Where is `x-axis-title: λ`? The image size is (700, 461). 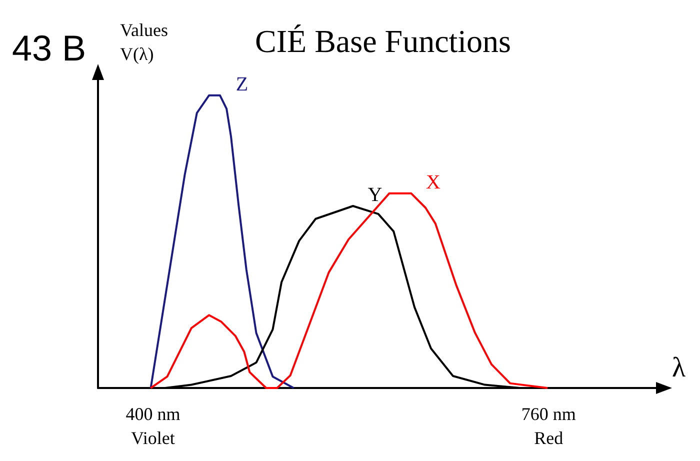 x-axis-title: λ is located at coordinates (679, 368).